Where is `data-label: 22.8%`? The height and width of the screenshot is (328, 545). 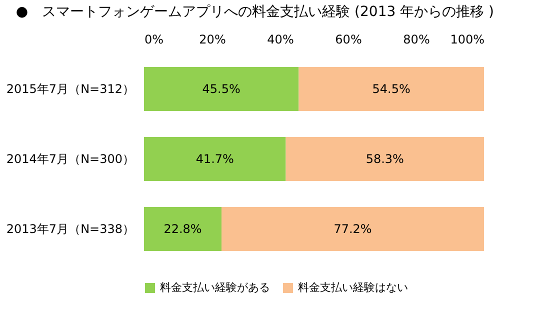
data-label: 22.8% is located at coordinates (183, 229).